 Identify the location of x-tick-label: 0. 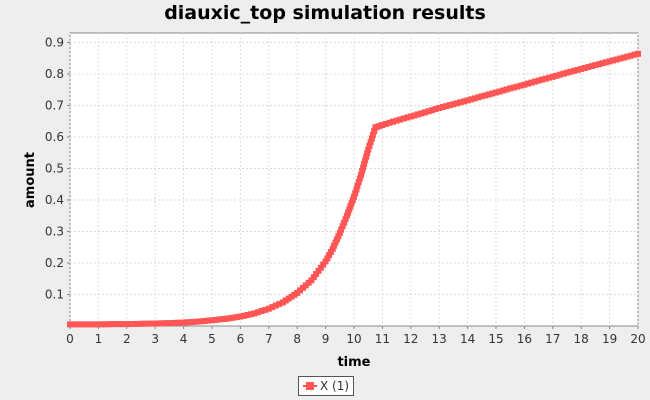
(70, 339).